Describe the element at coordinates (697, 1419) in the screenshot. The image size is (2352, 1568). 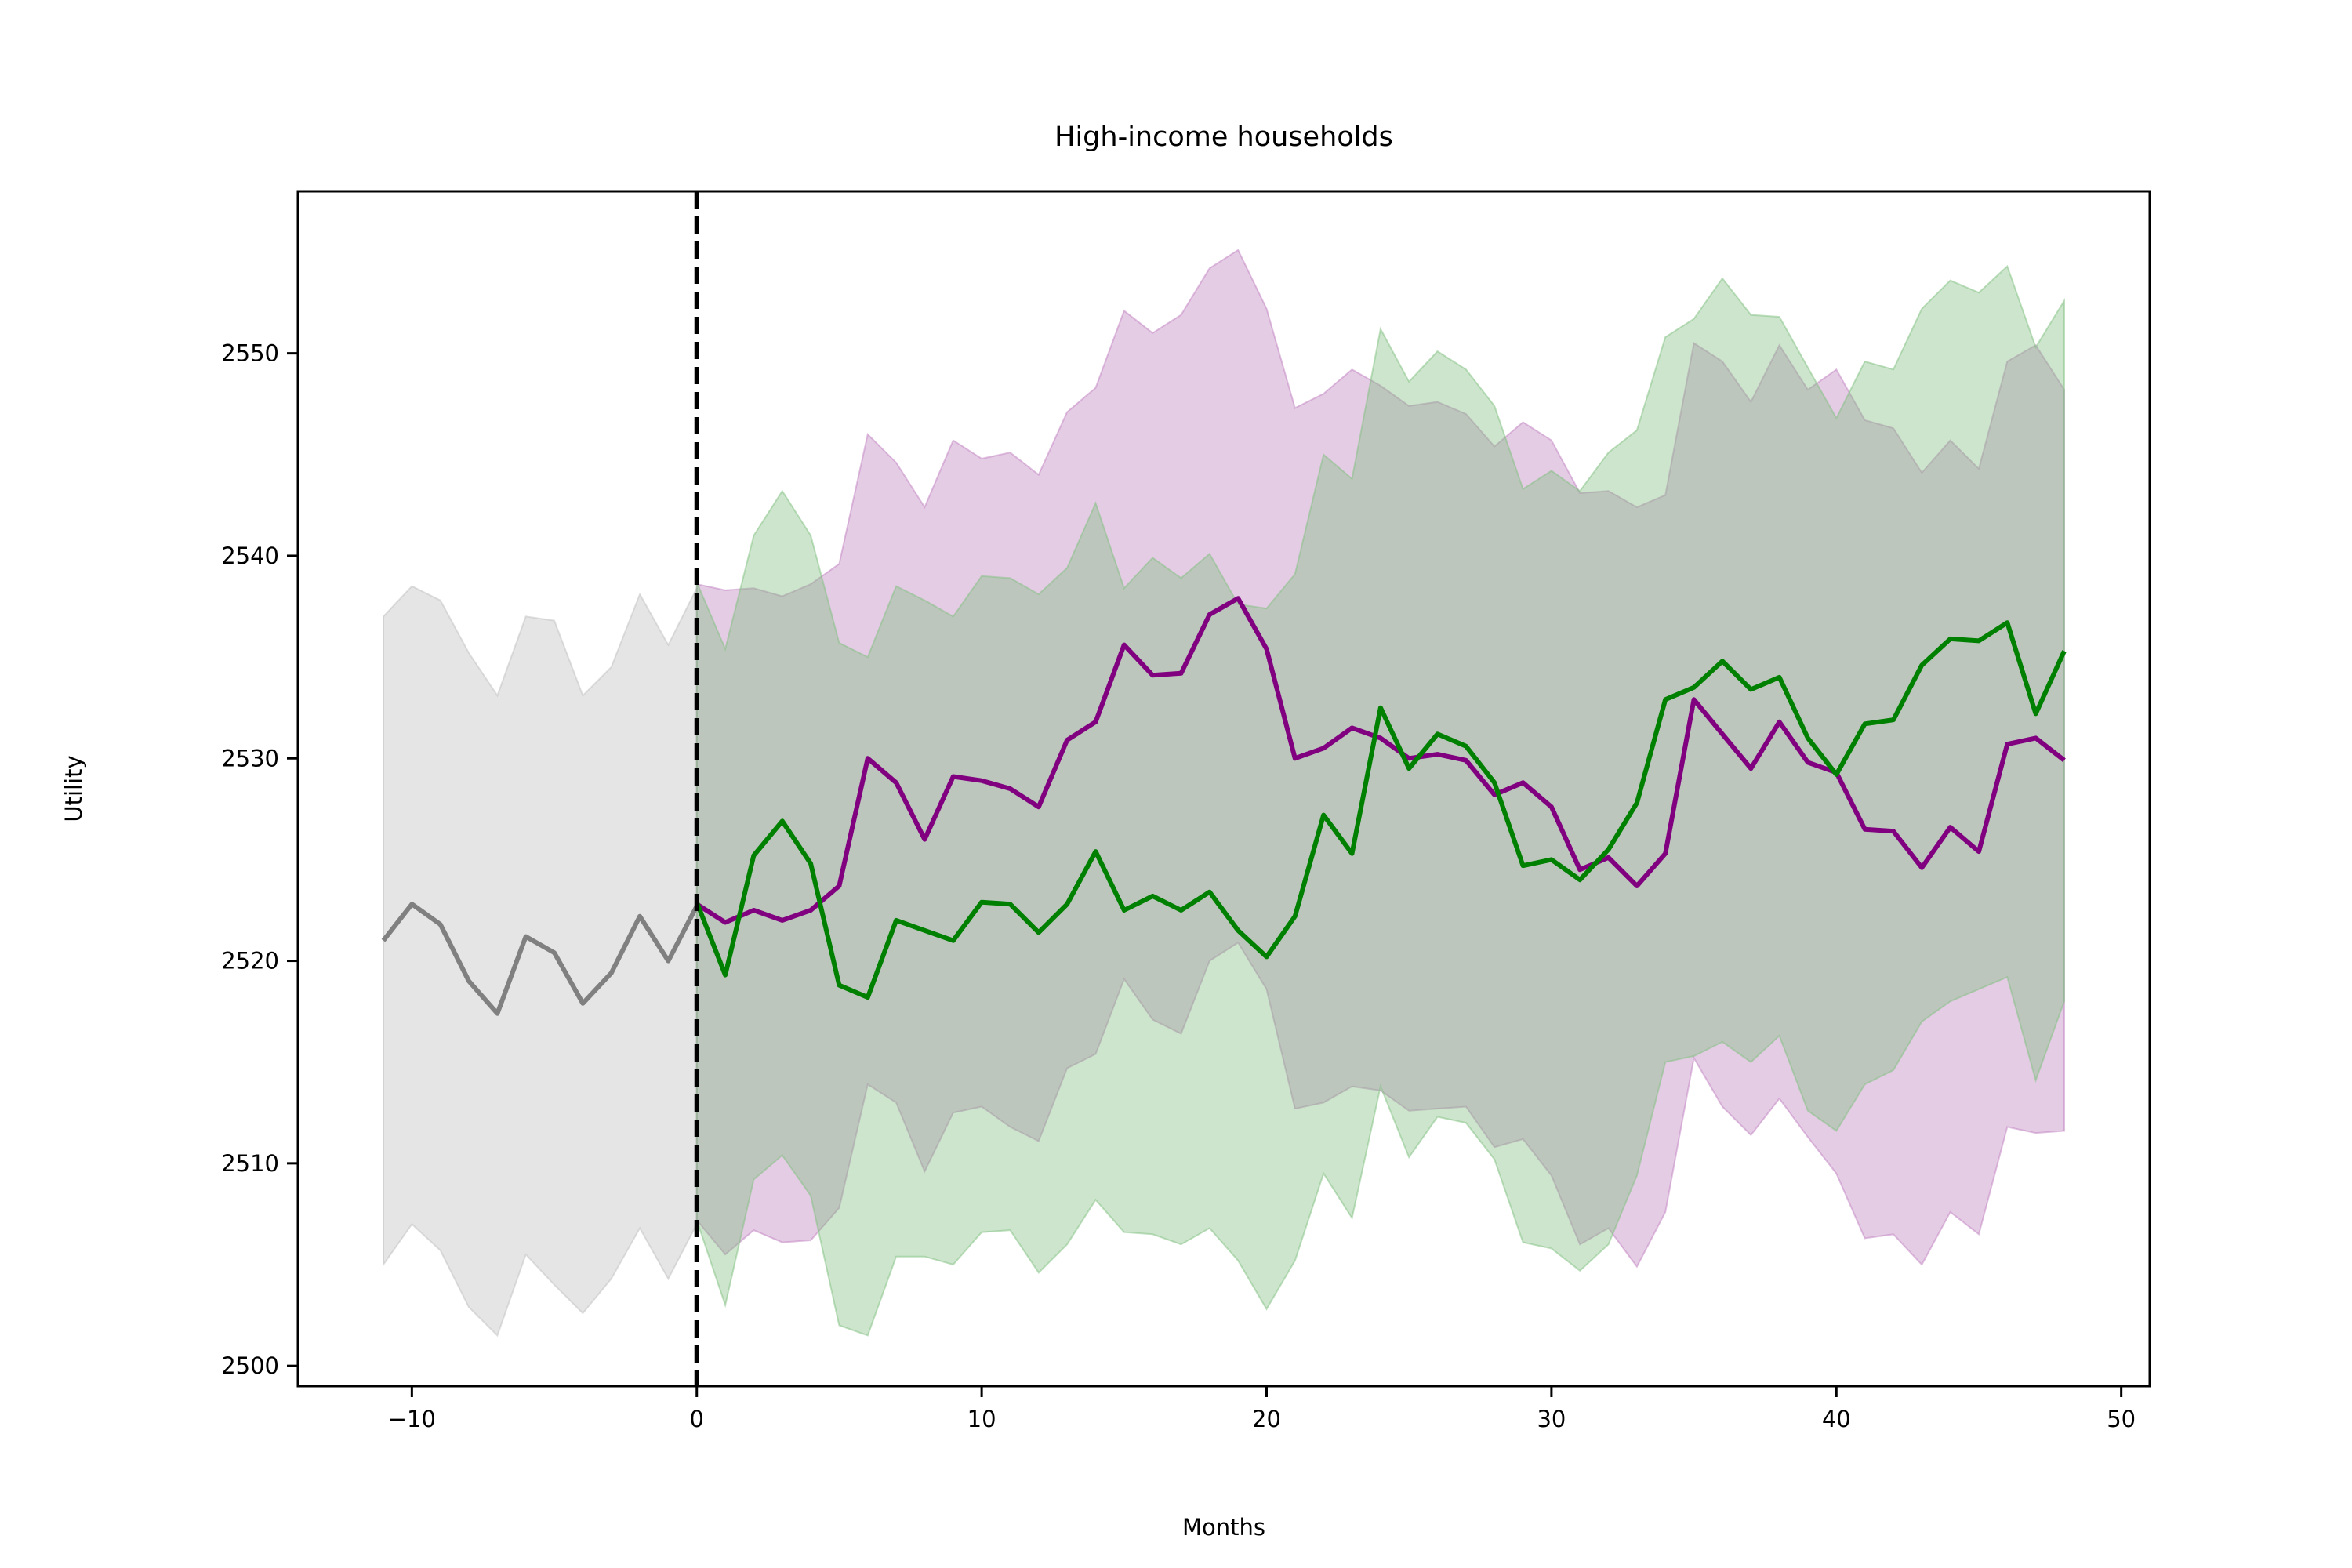
I see `x-tick-label: 0` at that location.